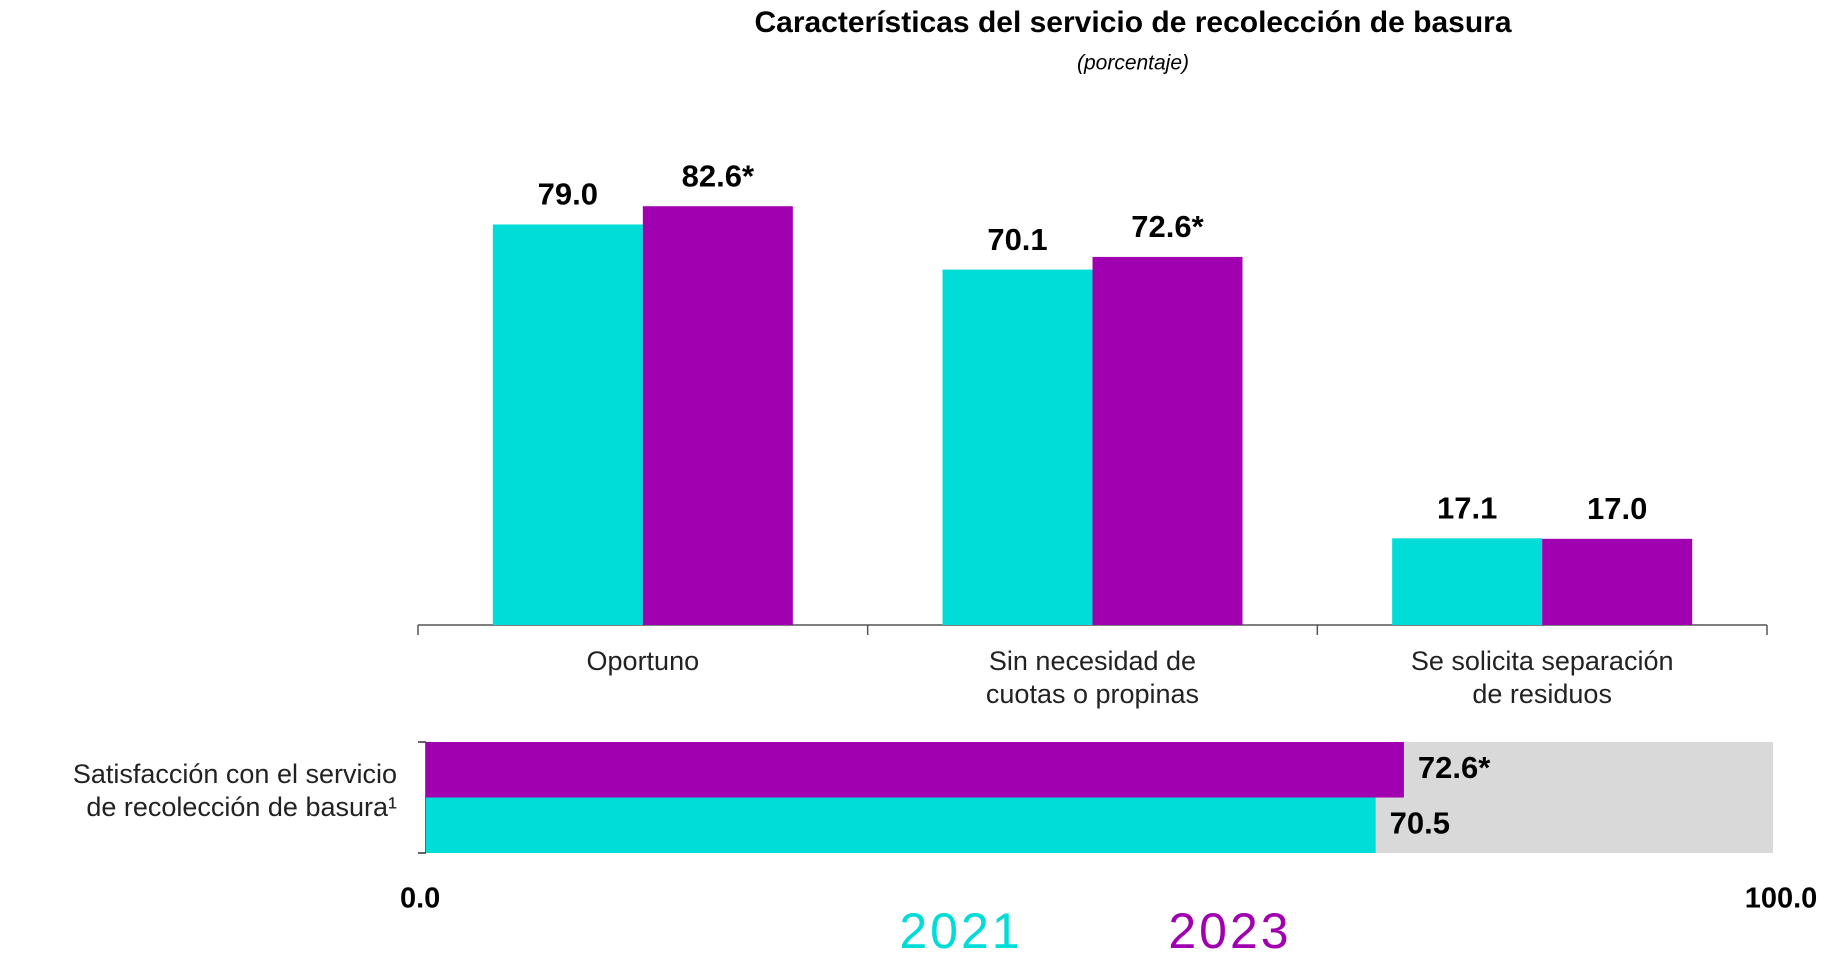  I want to click on x-tick-label: 0.0, so click(420, 899).